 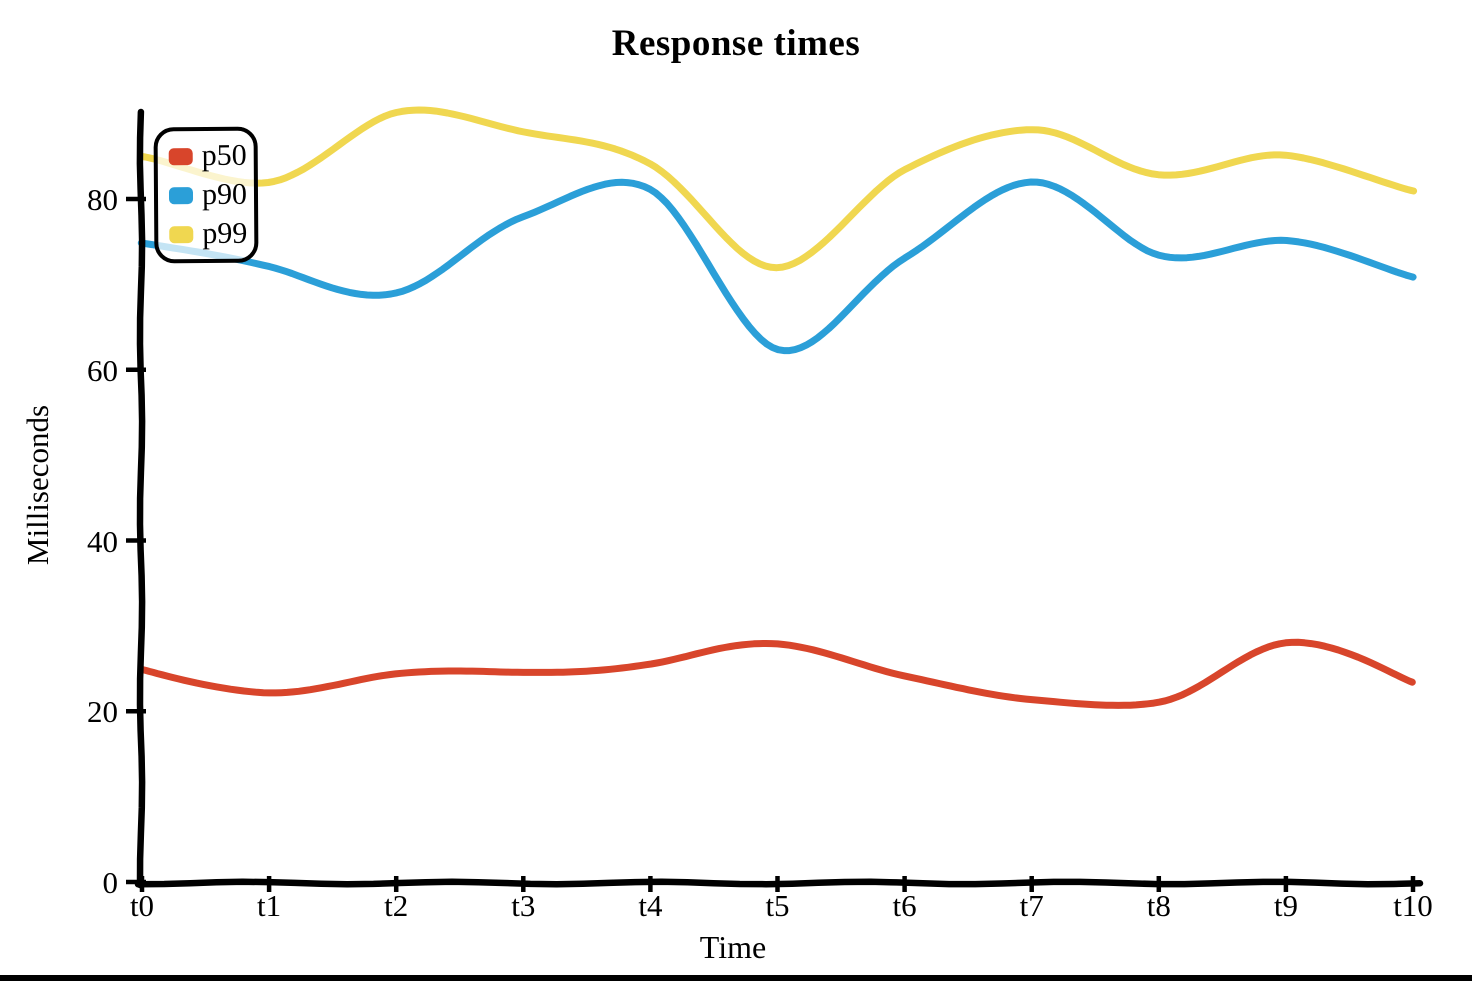 What do you see at coordinates (181, 195) in the screenshot?
I see `legend-swatch-p90-icon` at bounding box center [181, 195].